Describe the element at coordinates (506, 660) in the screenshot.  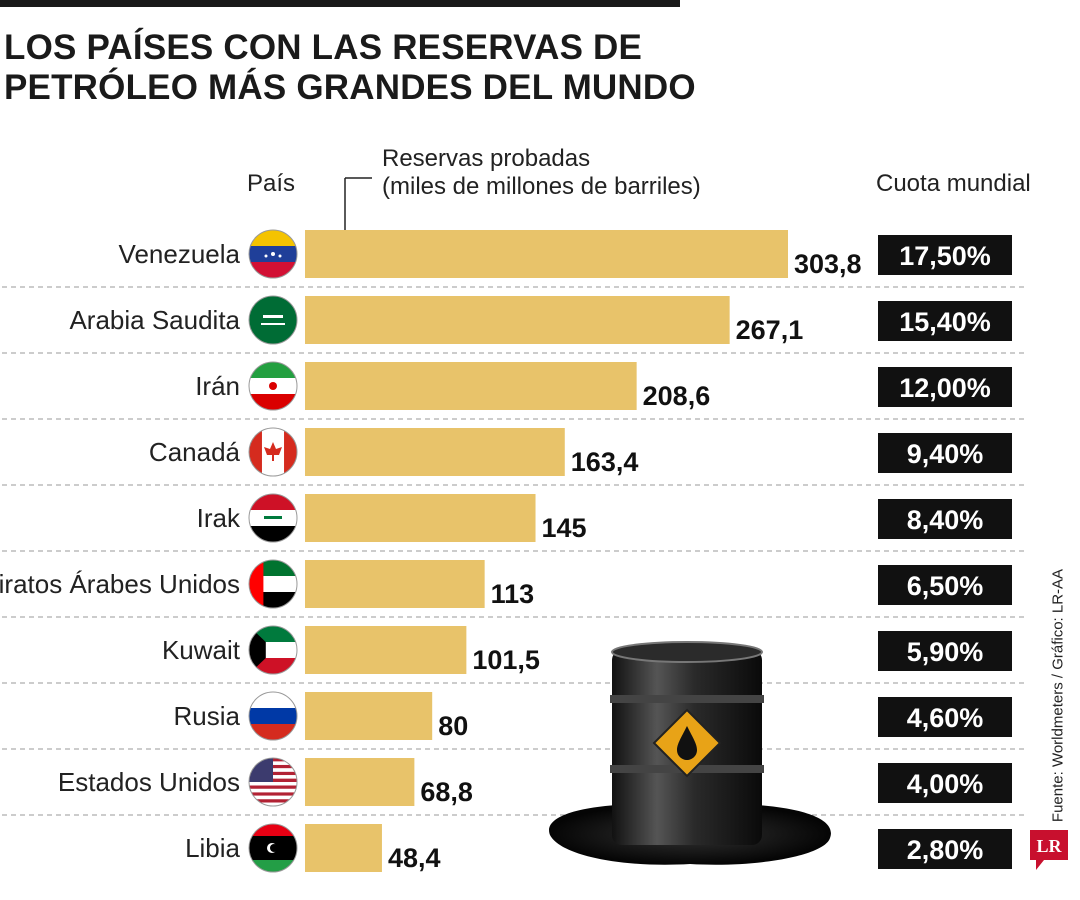
I see `value-label: 101,5` at that location.